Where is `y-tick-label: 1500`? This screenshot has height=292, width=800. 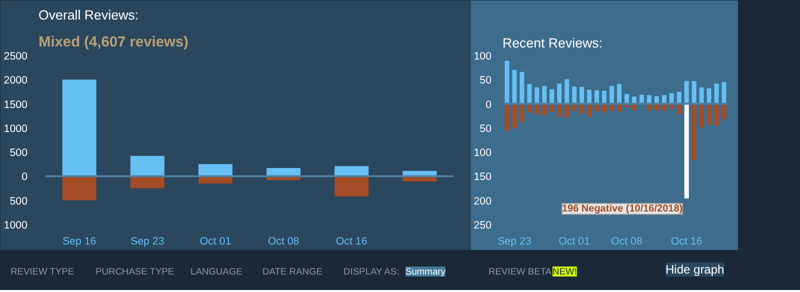
y-tick-label: 1500 is located at coordinates (16, 104).